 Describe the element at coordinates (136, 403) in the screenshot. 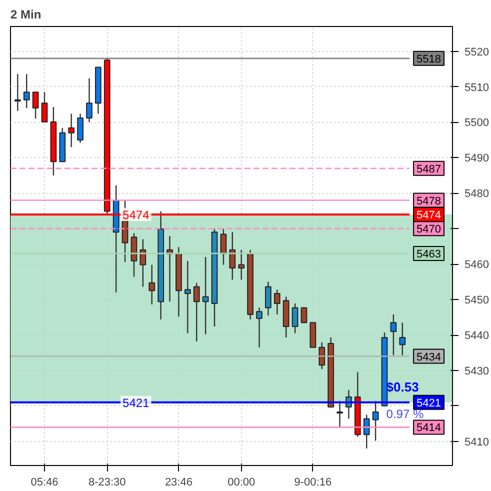

I see `annotation: 5421` at that location.